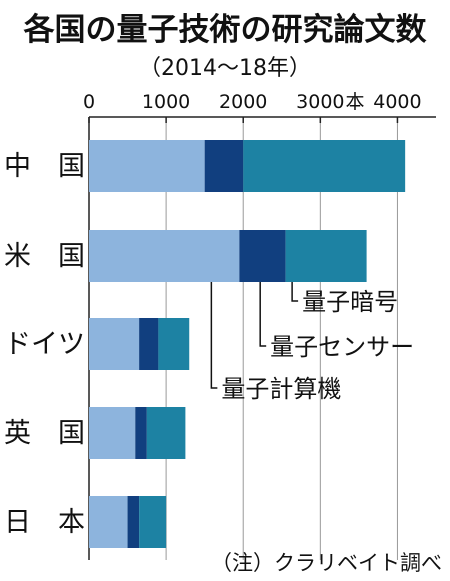 This screenshot has width=450, height=581. What do you see at coordinates (225, 30) in the screenshot?
I see `chart-title: 各国の量子技術の研究論文数` at bounding box center [225, 30].